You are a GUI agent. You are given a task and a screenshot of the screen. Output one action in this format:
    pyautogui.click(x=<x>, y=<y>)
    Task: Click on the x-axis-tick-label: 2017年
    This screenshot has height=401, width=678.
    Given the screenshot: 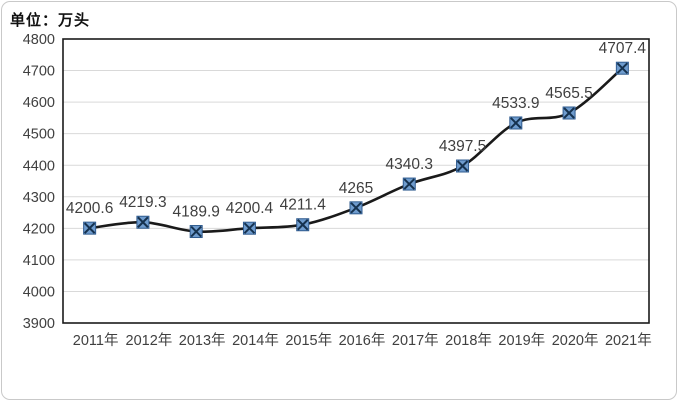 What is the action you would take?
    pyautogui.click(x=415, y=340)
    